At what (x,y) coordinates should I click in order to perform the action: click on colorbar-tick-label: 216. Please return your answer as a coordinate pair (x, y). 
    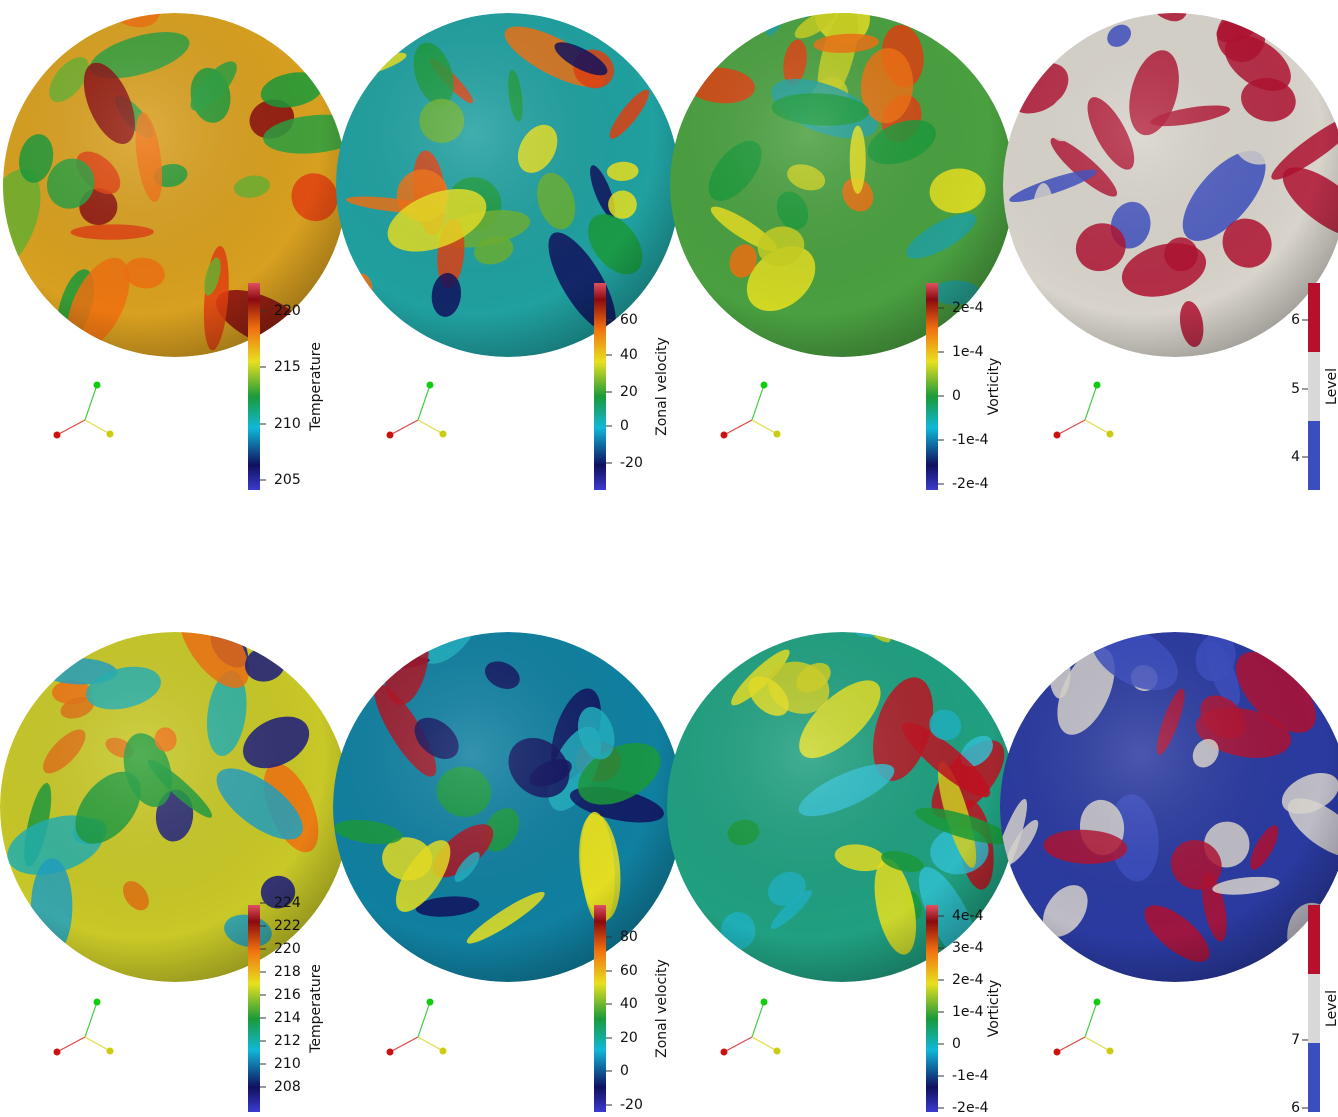
    Looking at the image, I should click on (287, 995).